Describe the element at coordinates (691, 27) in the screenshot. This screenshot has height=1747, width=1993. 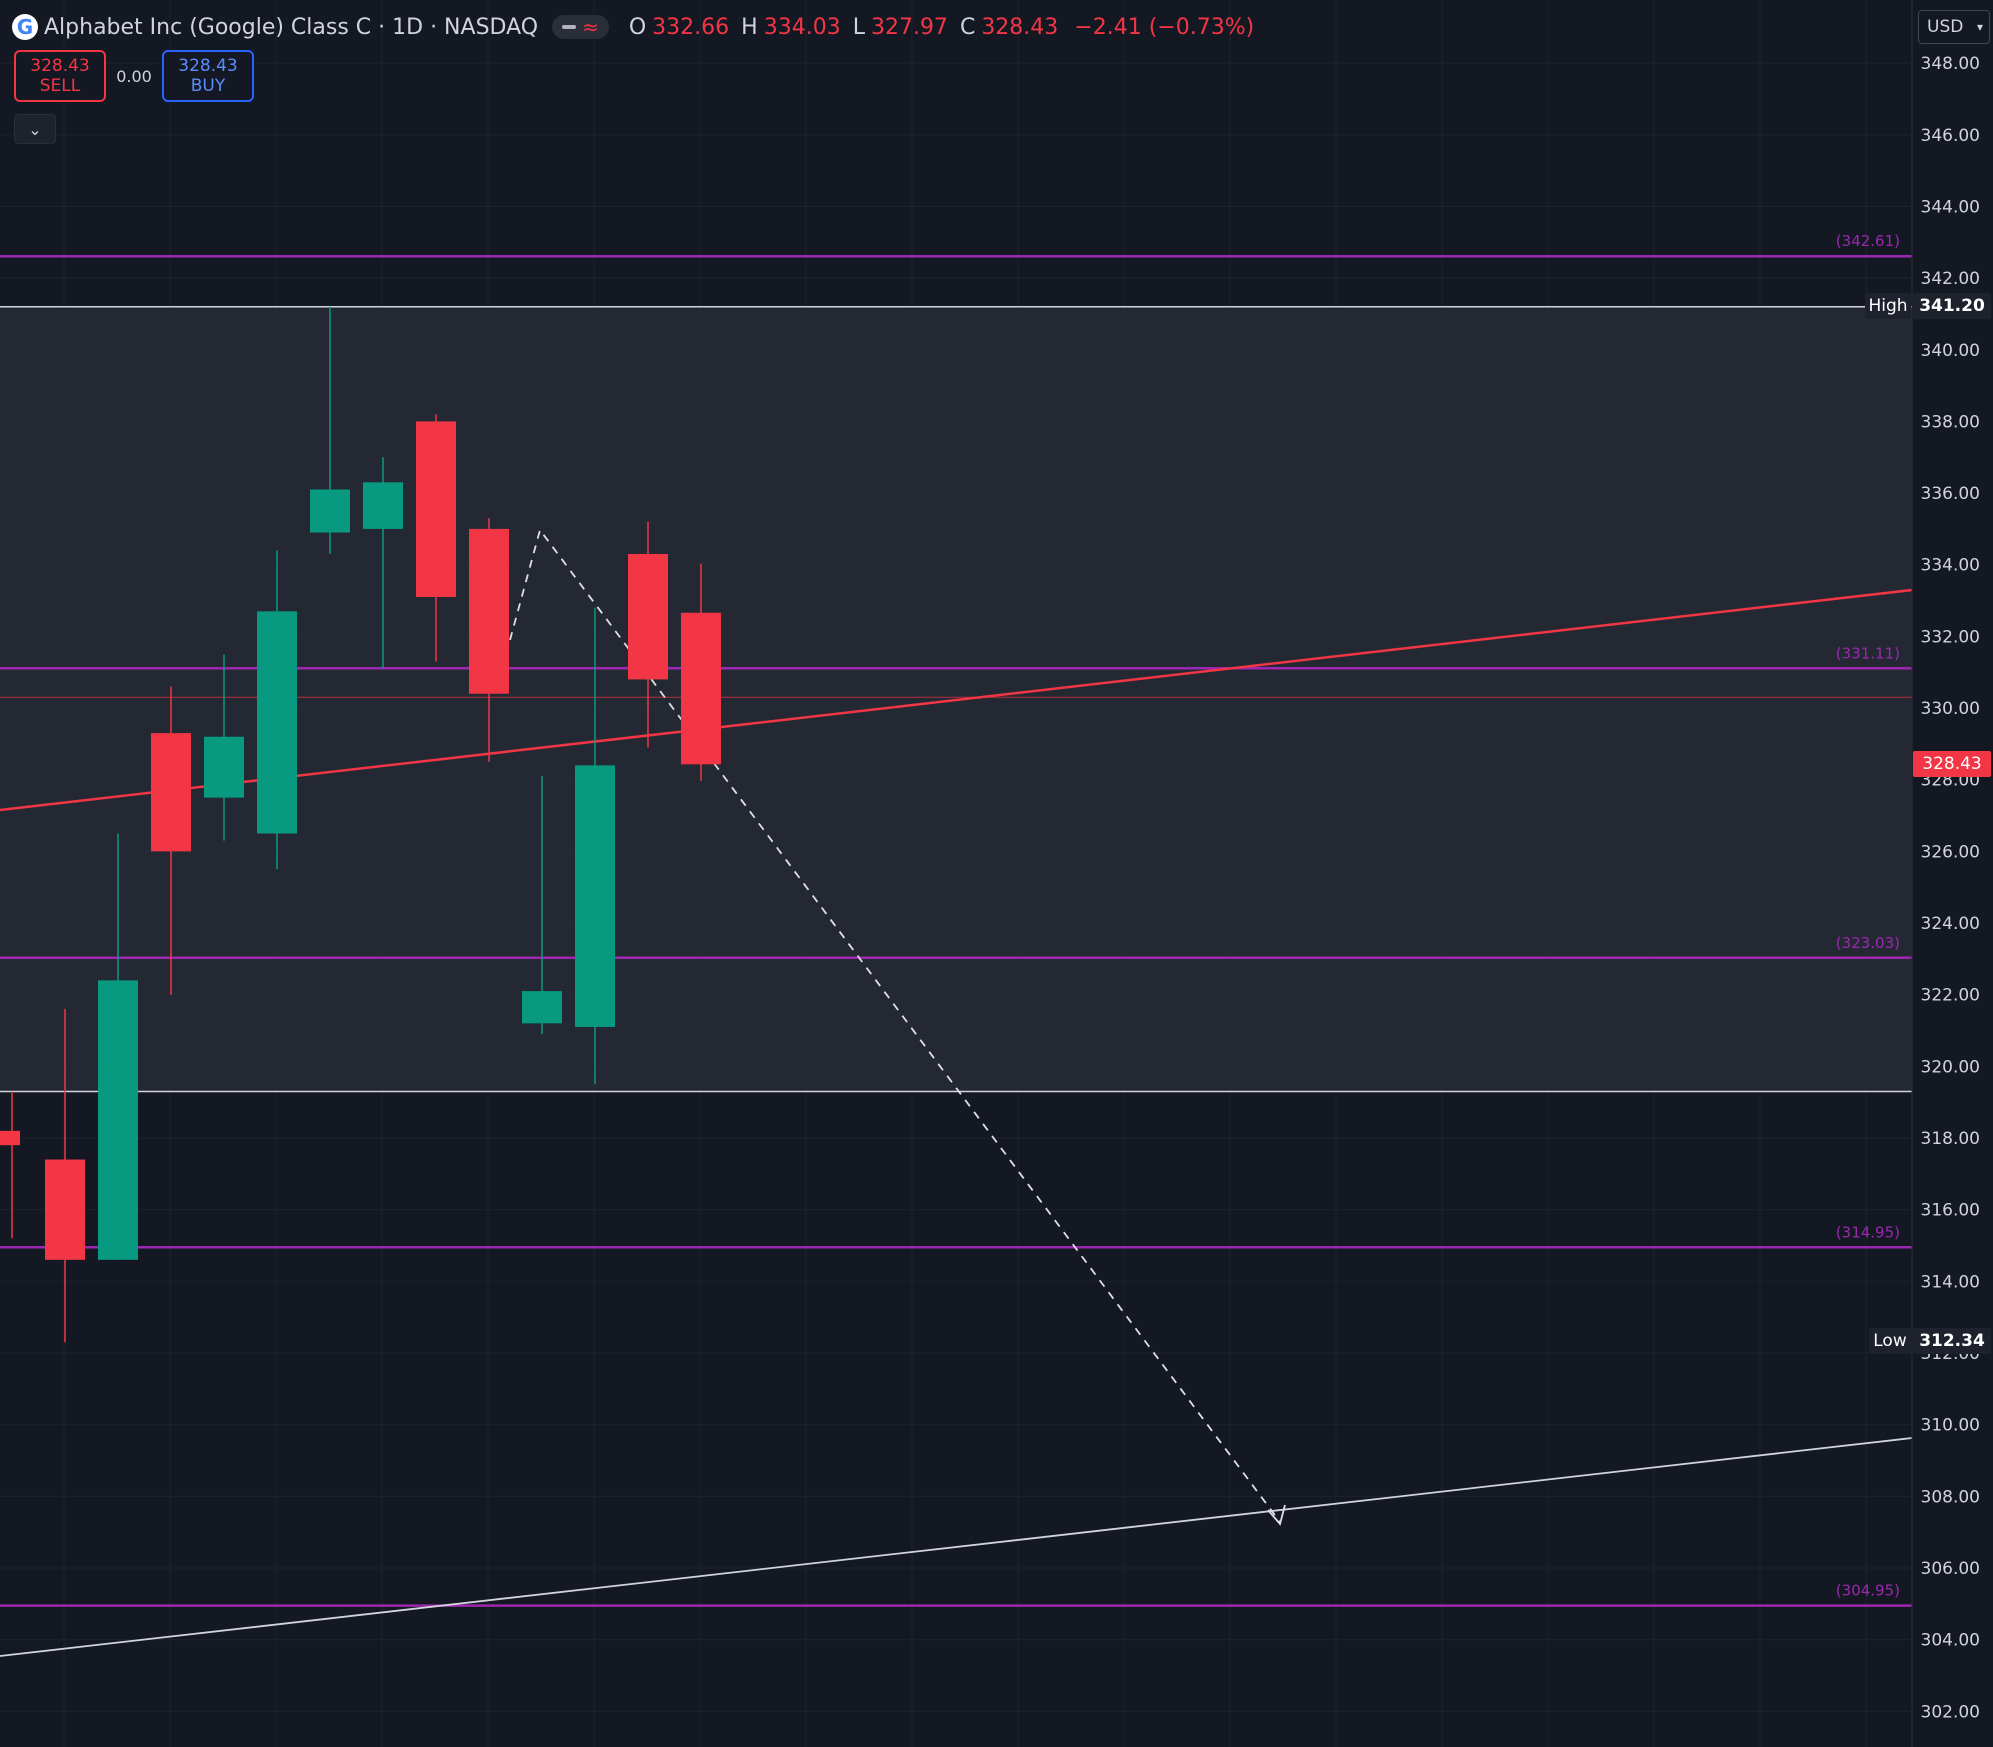
I see `open-value: 332.66` at that location.